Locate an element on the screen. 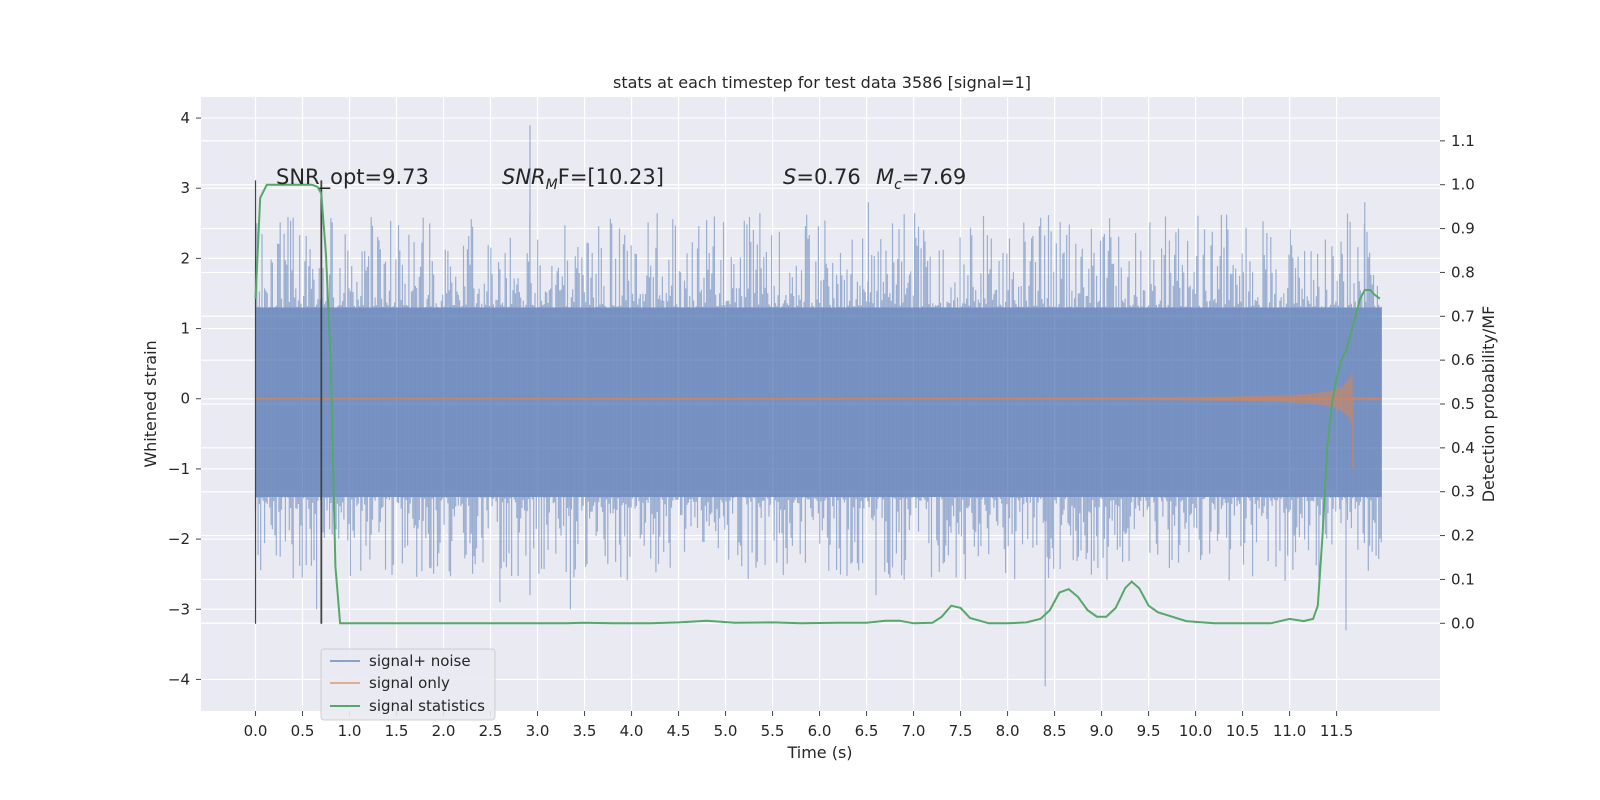  x-tick-label: 10.5 is located at coordinates (1242, 731).